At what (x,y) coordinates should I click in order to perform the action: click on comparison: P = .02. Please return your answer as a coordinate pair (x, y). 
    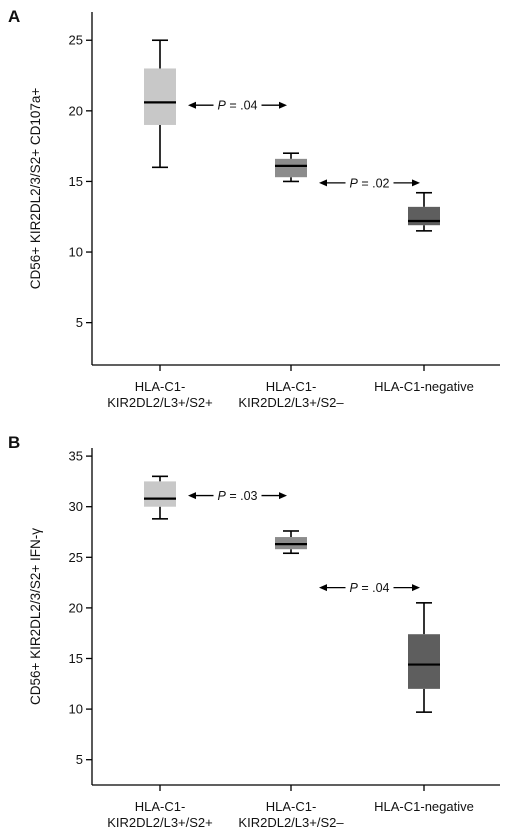
    Looking at the image, I should click on (369, 183).